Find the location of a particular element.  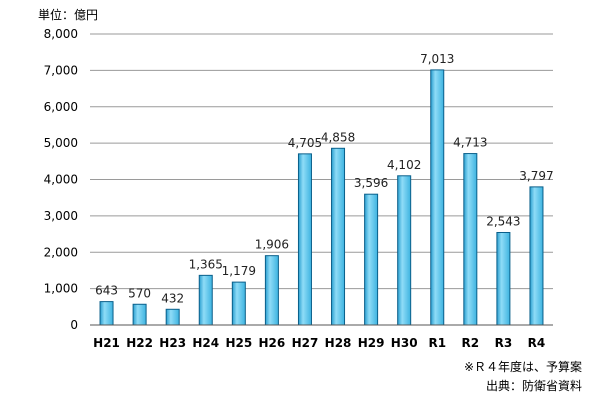

value-label: 1,906 is located at coordinates (272, 245).